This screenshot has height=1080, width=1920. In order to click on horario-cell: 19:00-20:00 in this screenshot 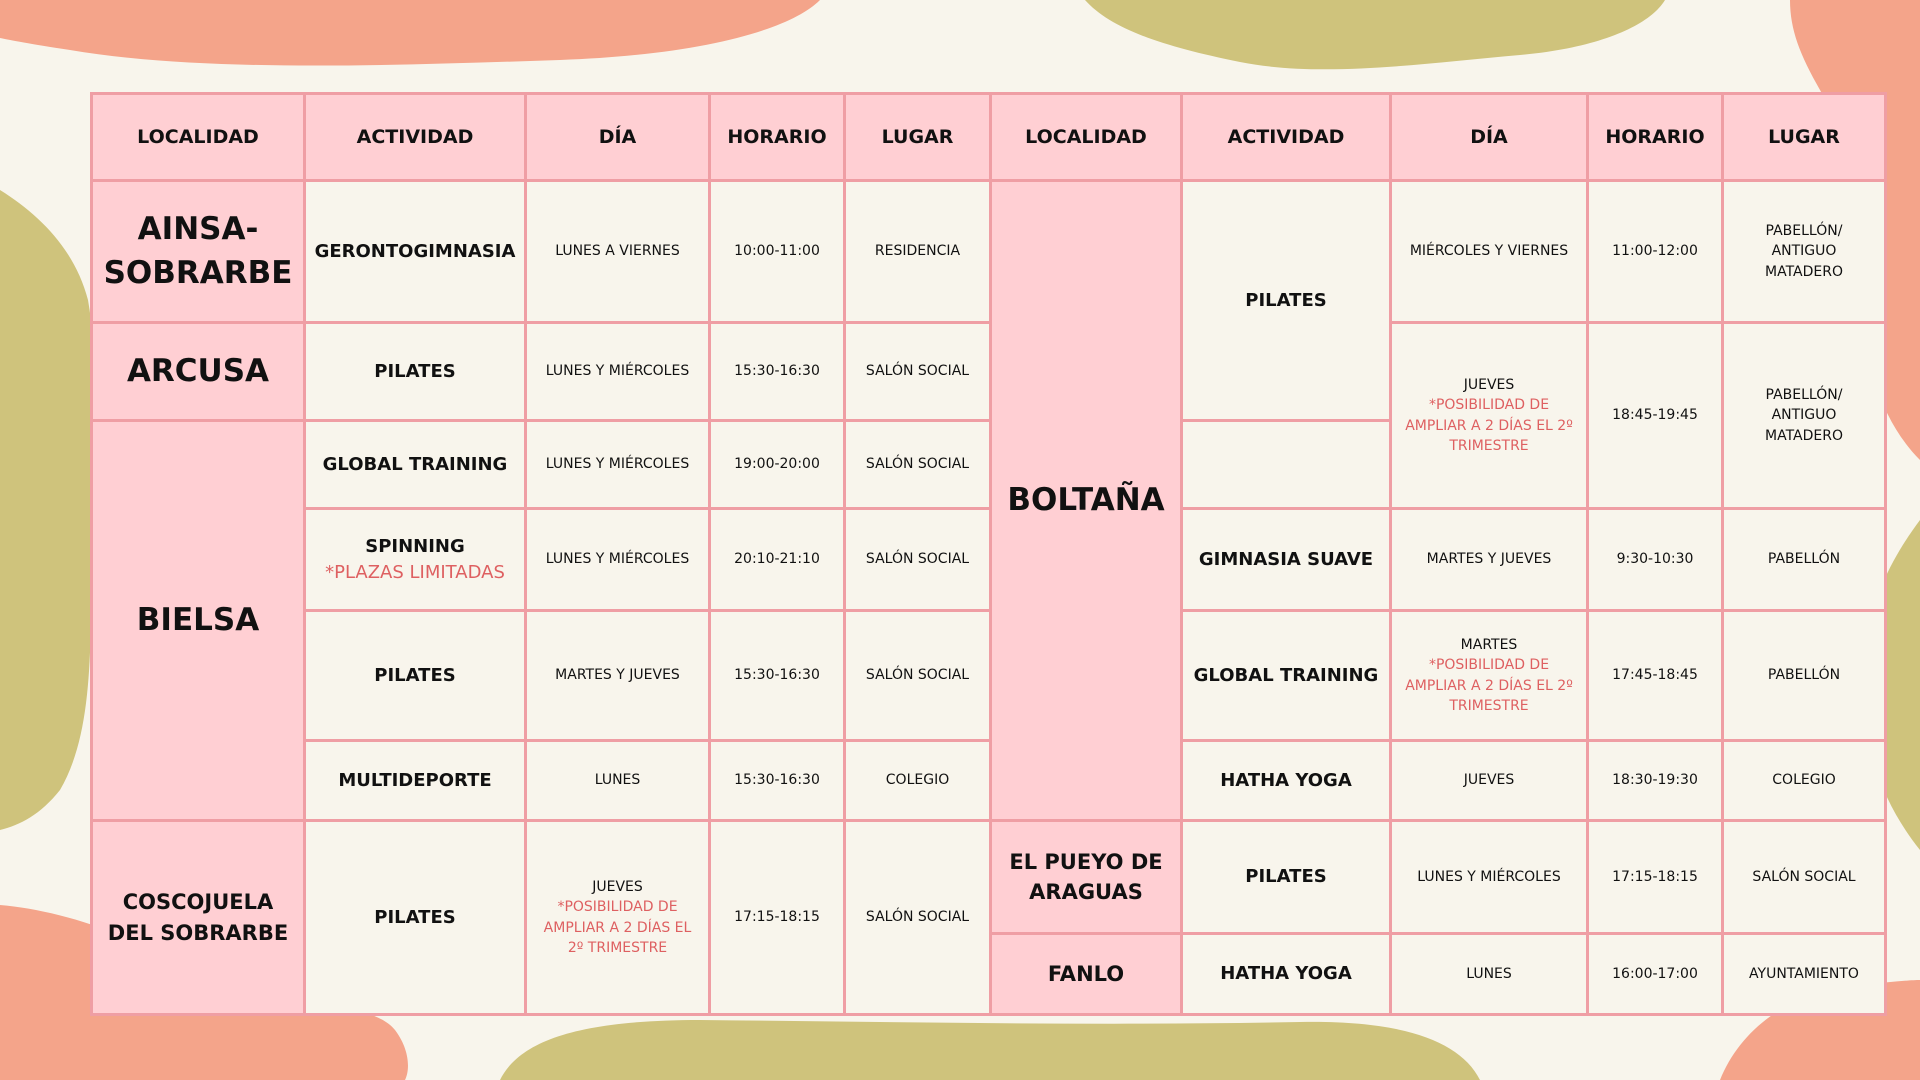, I will do `click(777, 464)`.